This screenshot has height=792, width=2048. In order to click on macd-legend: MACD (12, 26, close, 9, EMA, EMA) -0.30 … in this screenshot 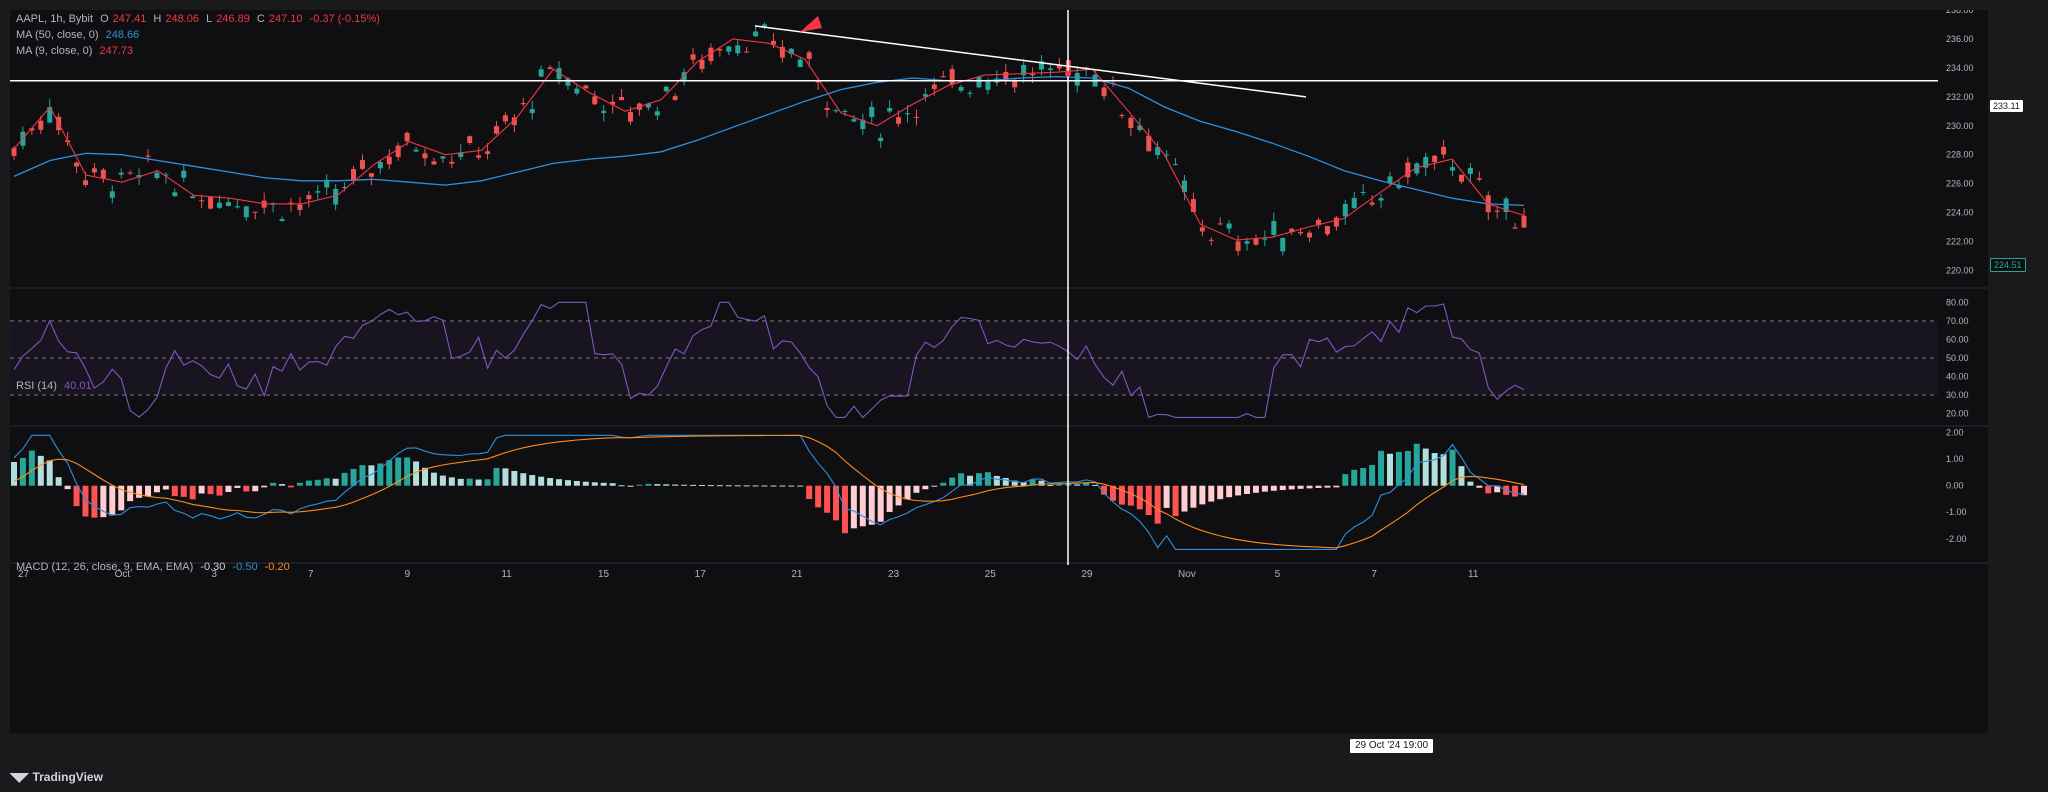, I will do `click(155, 567)`.